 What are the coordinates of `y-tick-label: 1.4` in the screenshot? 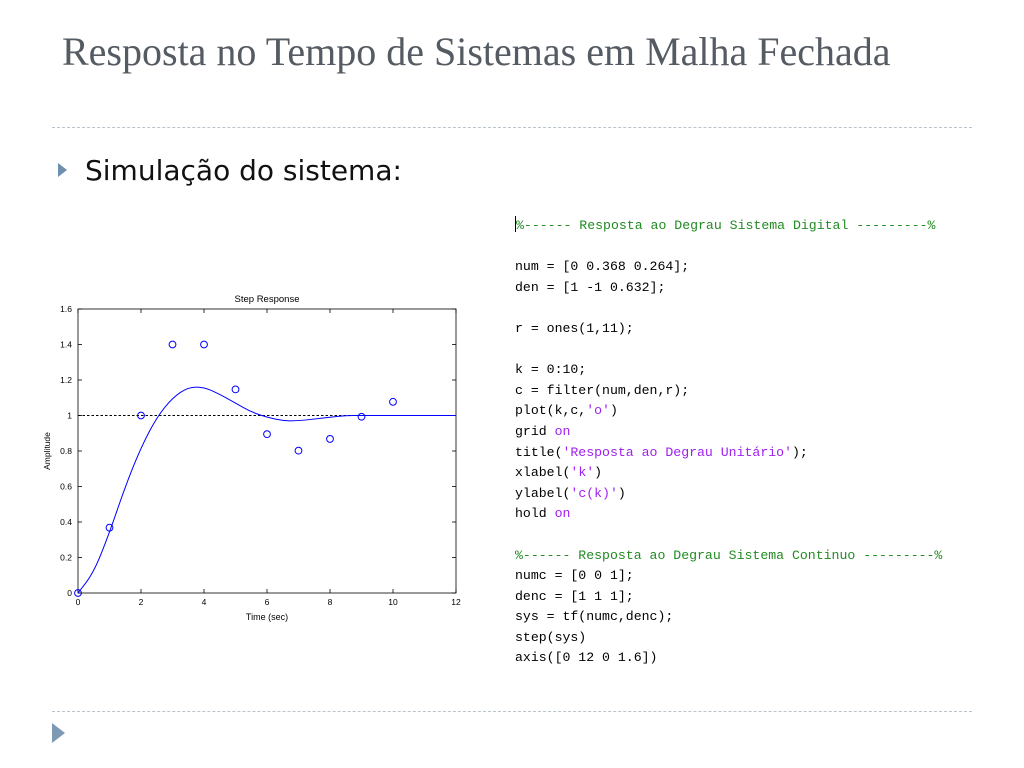 It's located at (66, 345).